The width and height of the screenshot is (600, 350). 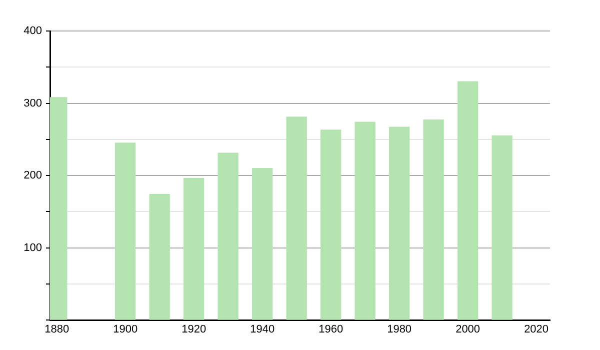 What do you see at coordinates (57, 330) in the screenshot?
I see `x-tick-label: 1880` at bounding box center [57, 330].